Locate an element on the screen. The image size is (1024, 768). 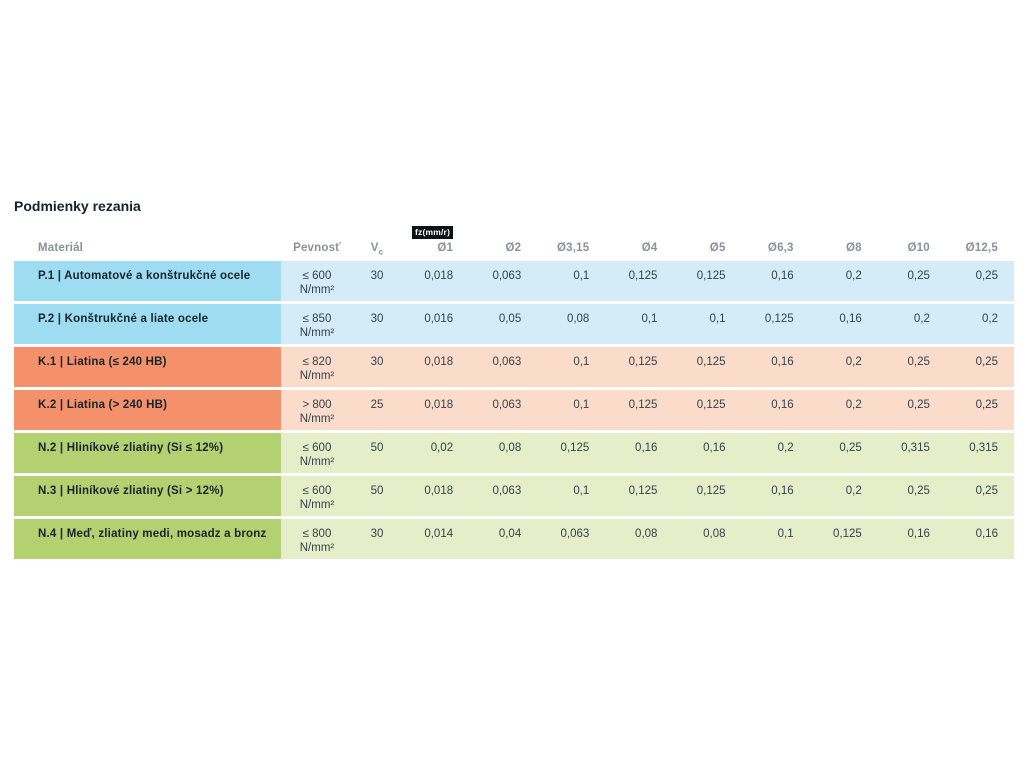
strength-value: ≤ 850 is located at coordinates (317, 319).